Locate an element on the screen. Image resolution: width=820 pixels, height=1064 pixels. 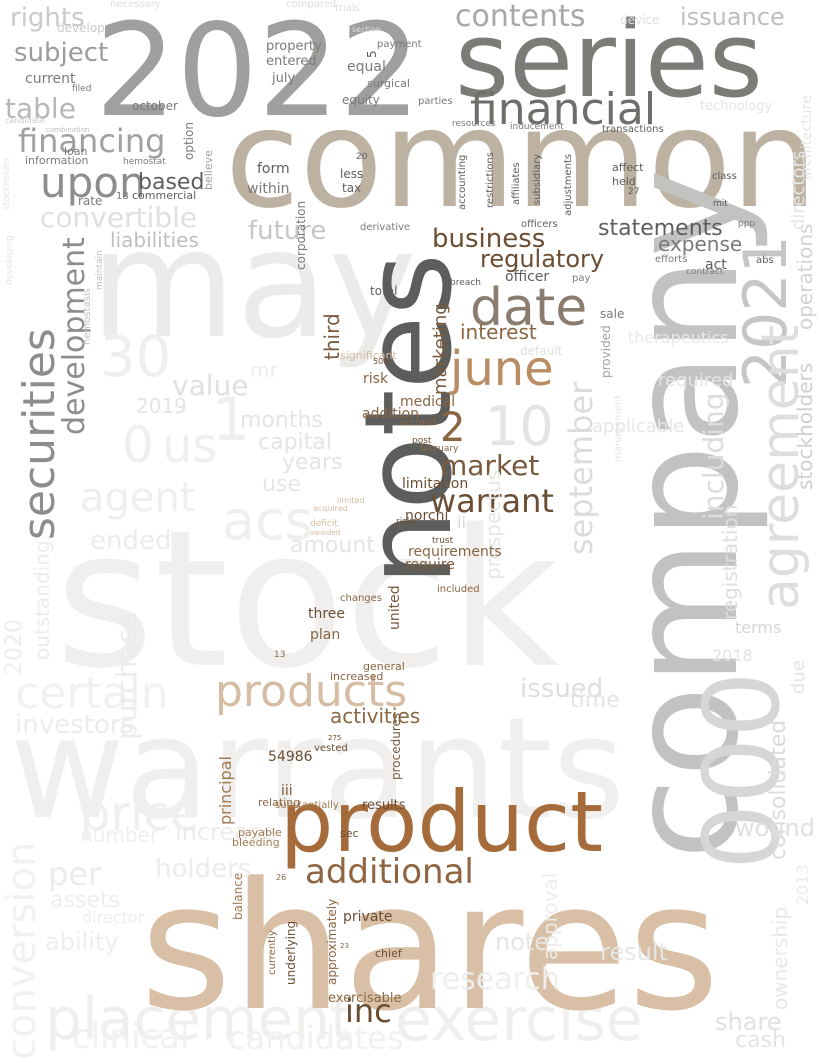
word: efforts is located at coordinates (671, 259).